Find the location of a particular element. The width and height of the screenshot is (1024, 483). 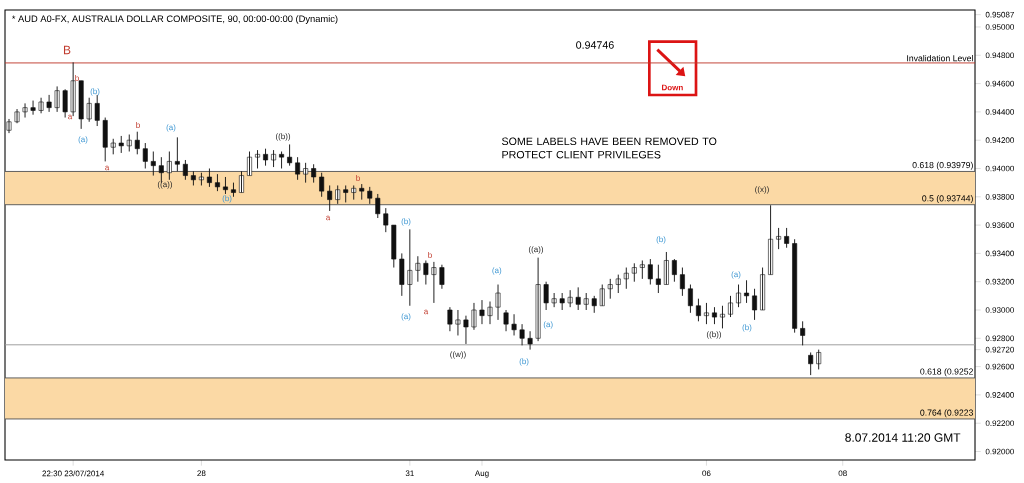

ref-line-label: Invalidation Level is located at coordinates (940, 58).